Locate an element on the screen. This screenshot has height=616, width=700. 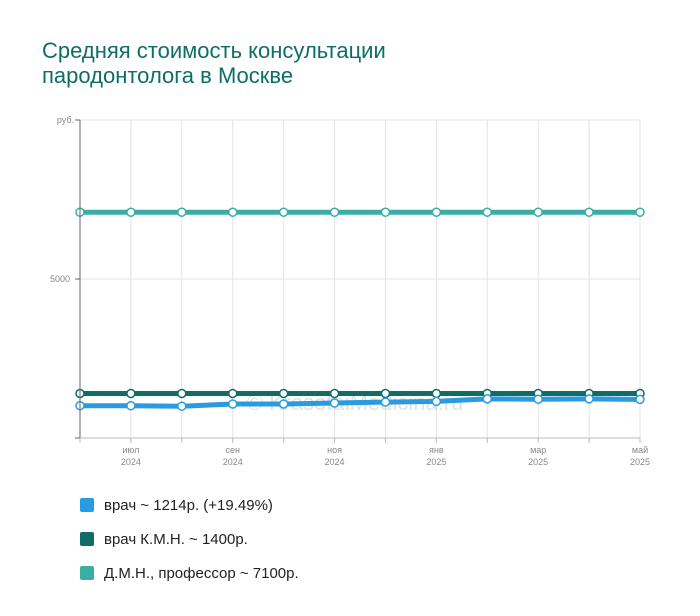
x-tick-label-month: мар is located at coordinates (538, 450).